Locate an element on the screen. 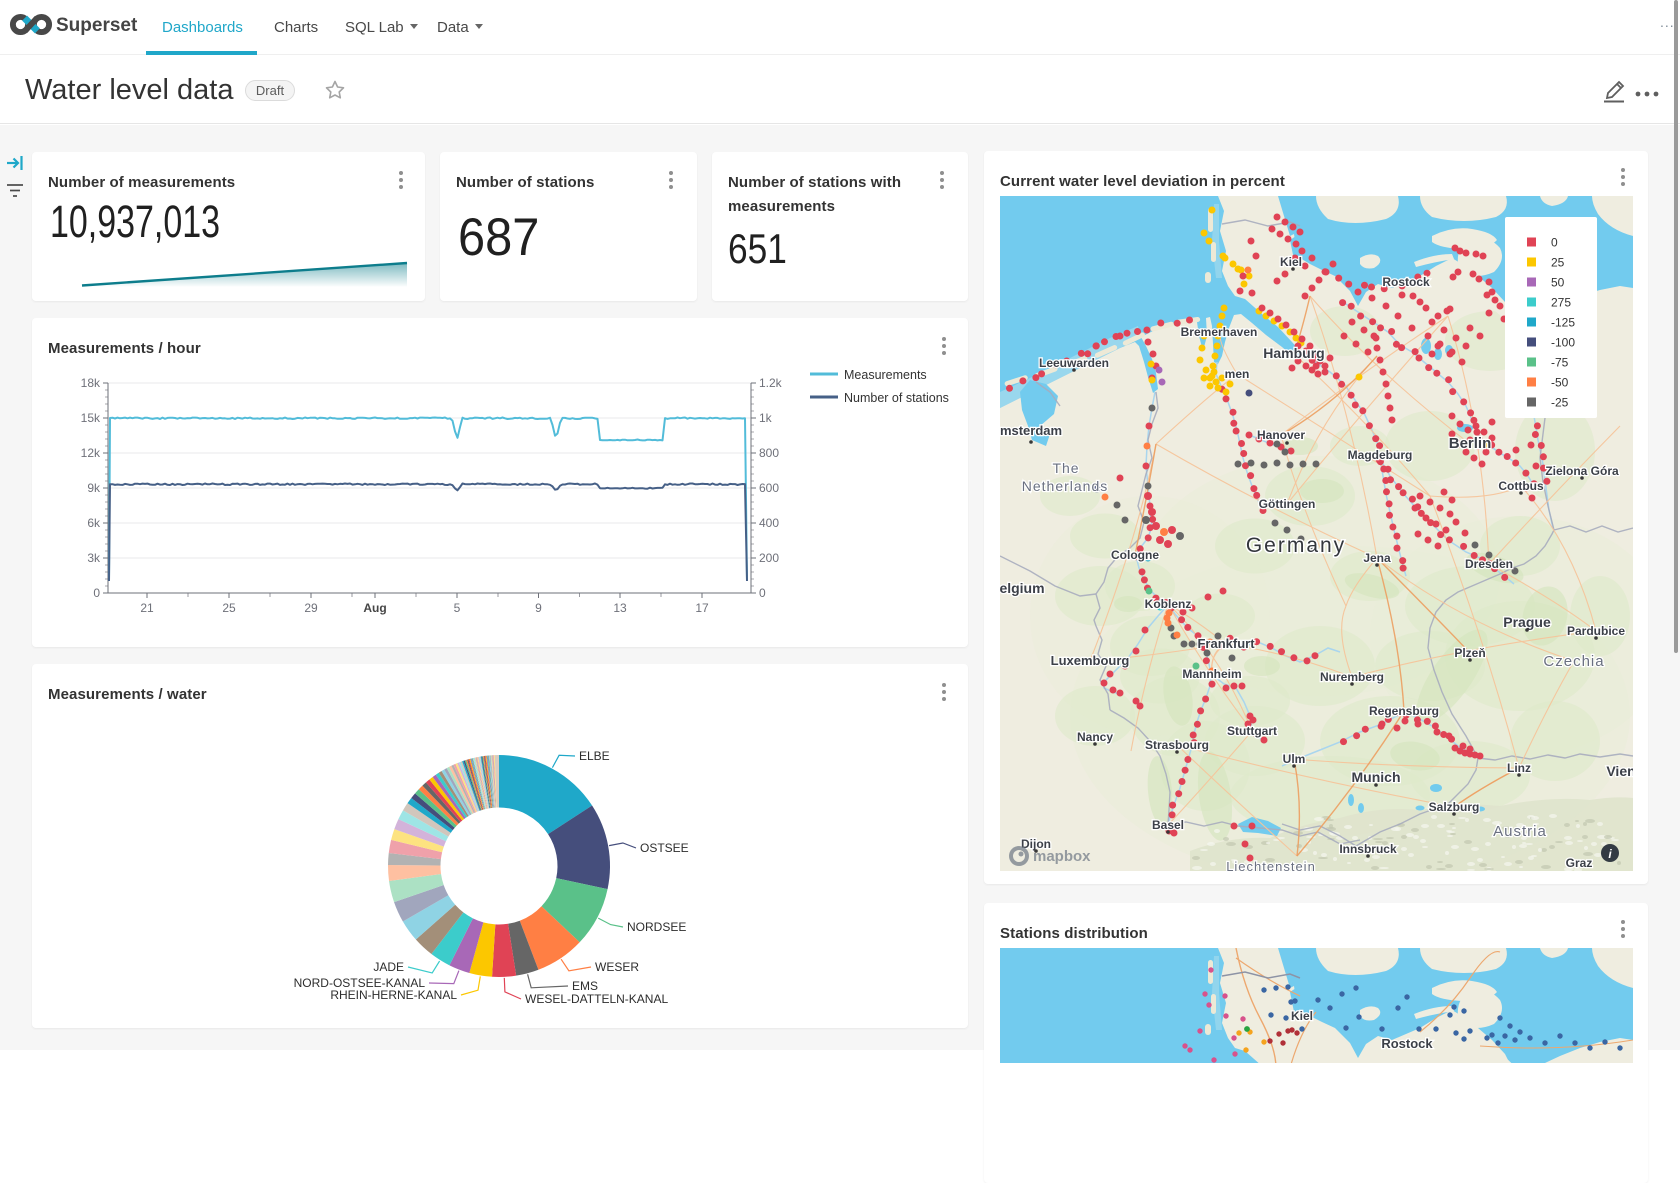  svg-text: Magdeburg is located at coordinates (1380, 455).